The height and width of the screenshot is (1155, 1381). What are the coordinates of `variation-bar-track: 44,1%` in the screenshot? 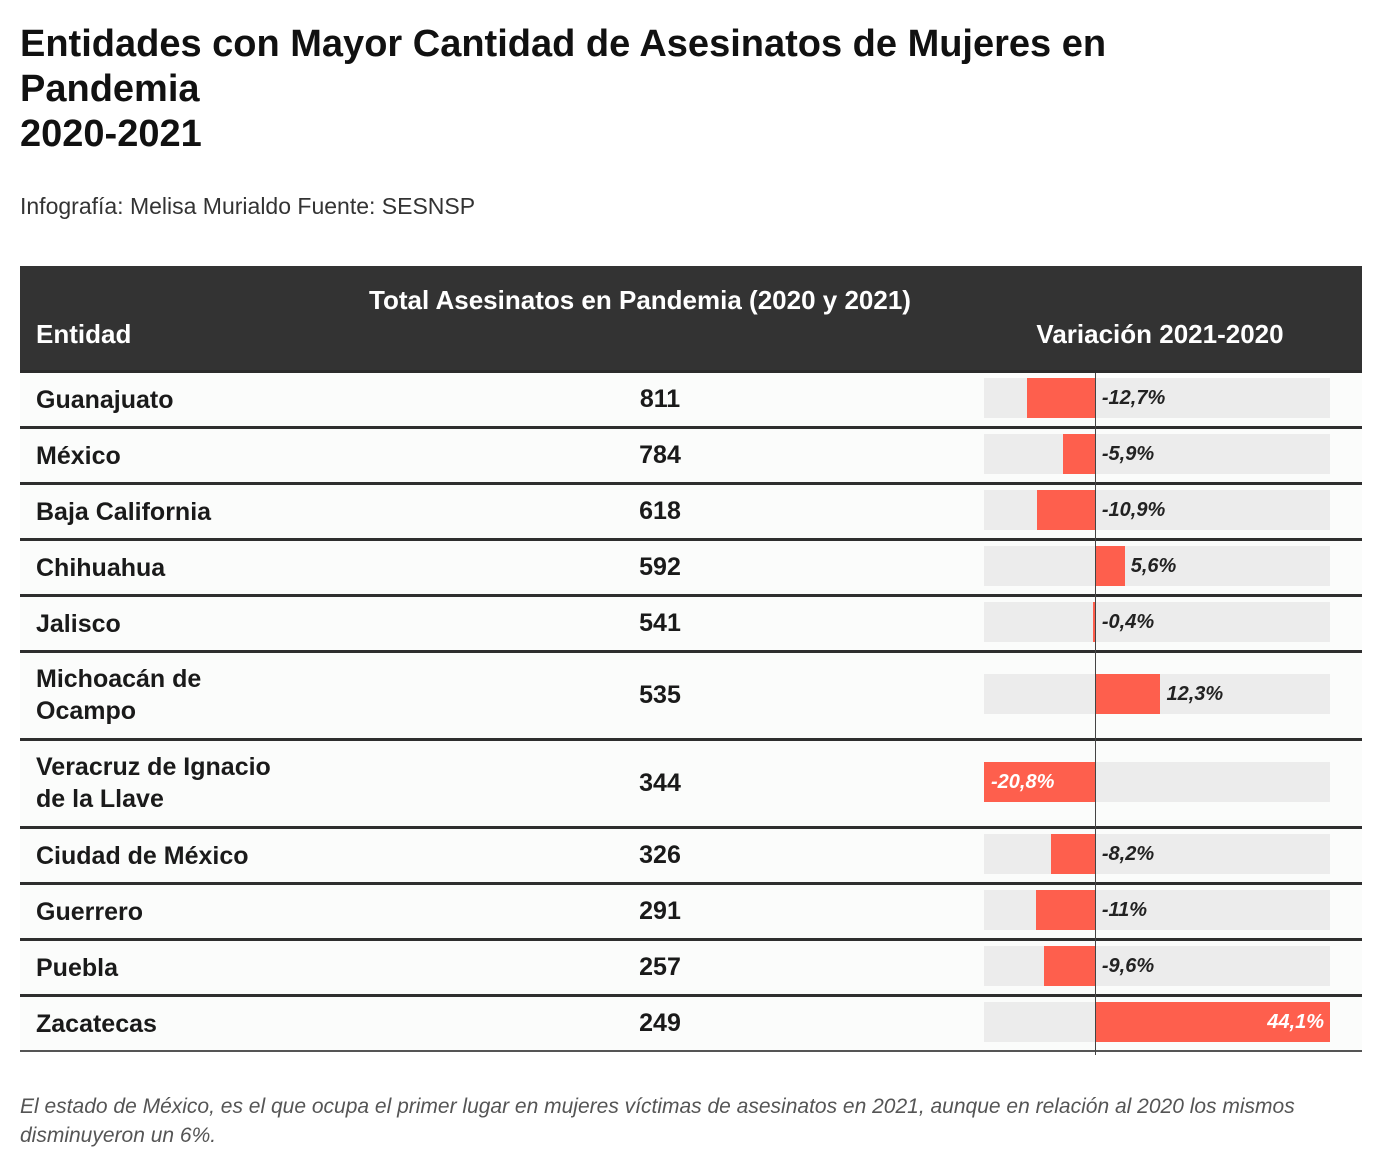 It's located at (1157, 1021).